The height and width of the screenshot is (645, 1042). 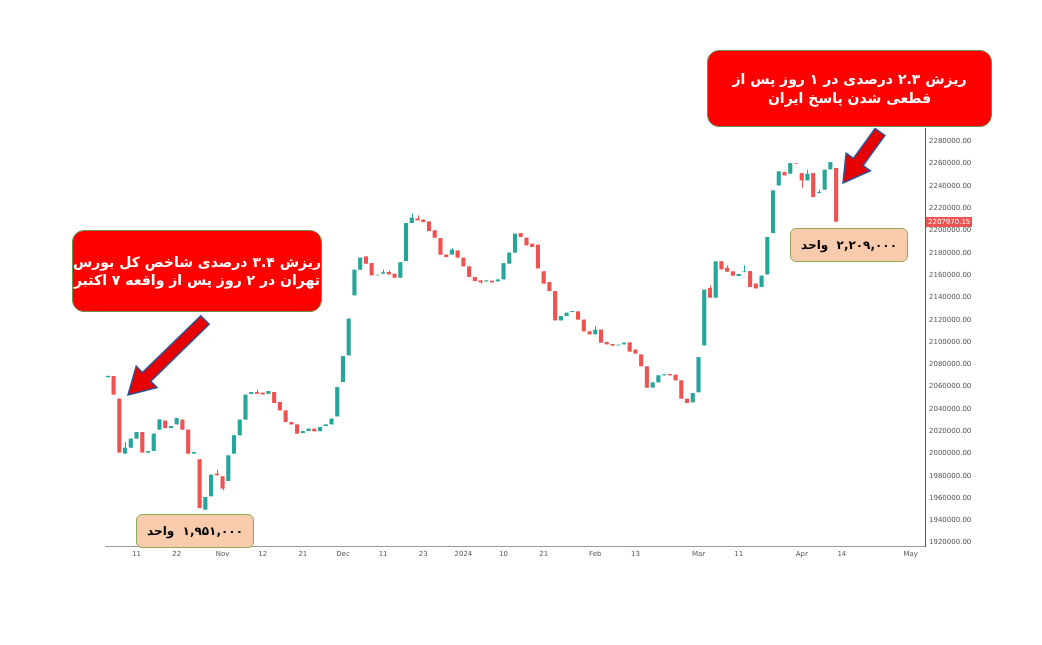 What do you see at coordinates (197, 271) in the screenshot?
I see `callout-box: ریزش ۳.۴ درصدی شاخص کل بورس تهران در ۲ روز پس از واقعه ۷ اکتبر` at bounding box center [197, 271].